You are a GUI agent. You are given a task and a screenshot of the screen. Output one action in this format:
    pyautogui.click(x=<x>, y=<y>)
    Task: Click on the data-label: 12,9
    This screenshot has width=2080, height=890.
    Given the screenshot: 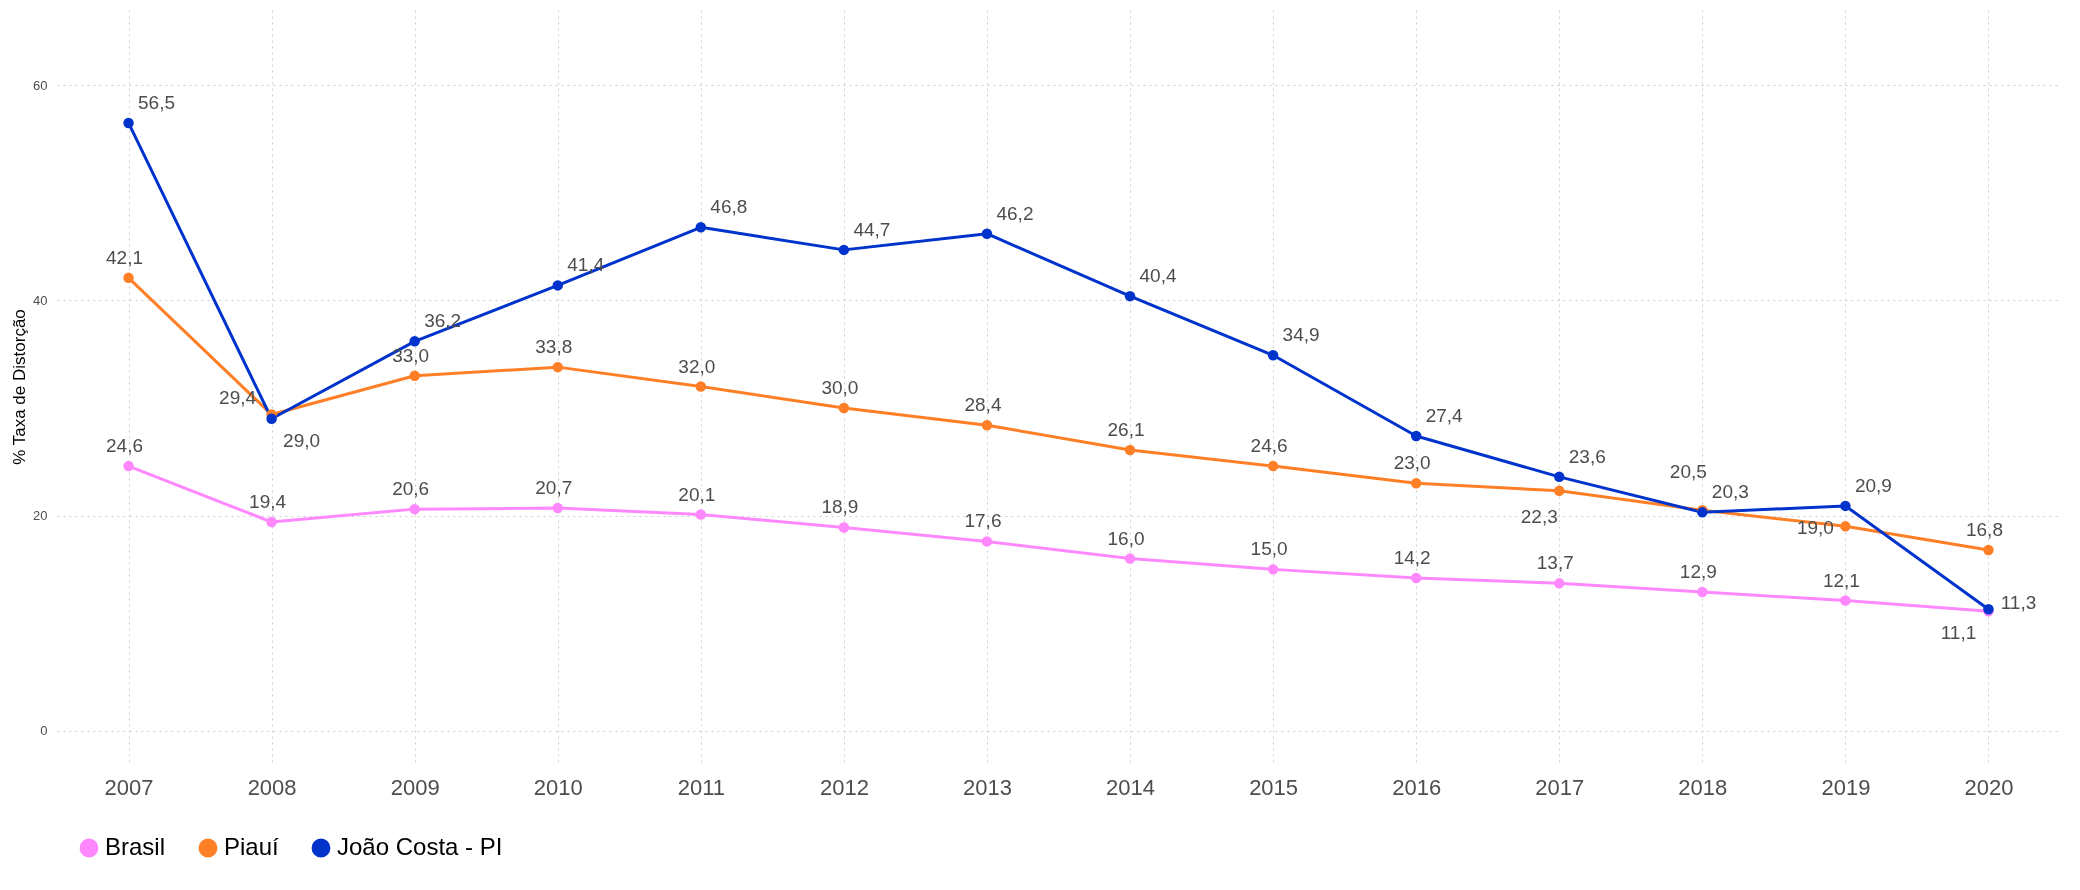 What is the action you would take?
    pyautogui.click(x=1698, y=571)
    